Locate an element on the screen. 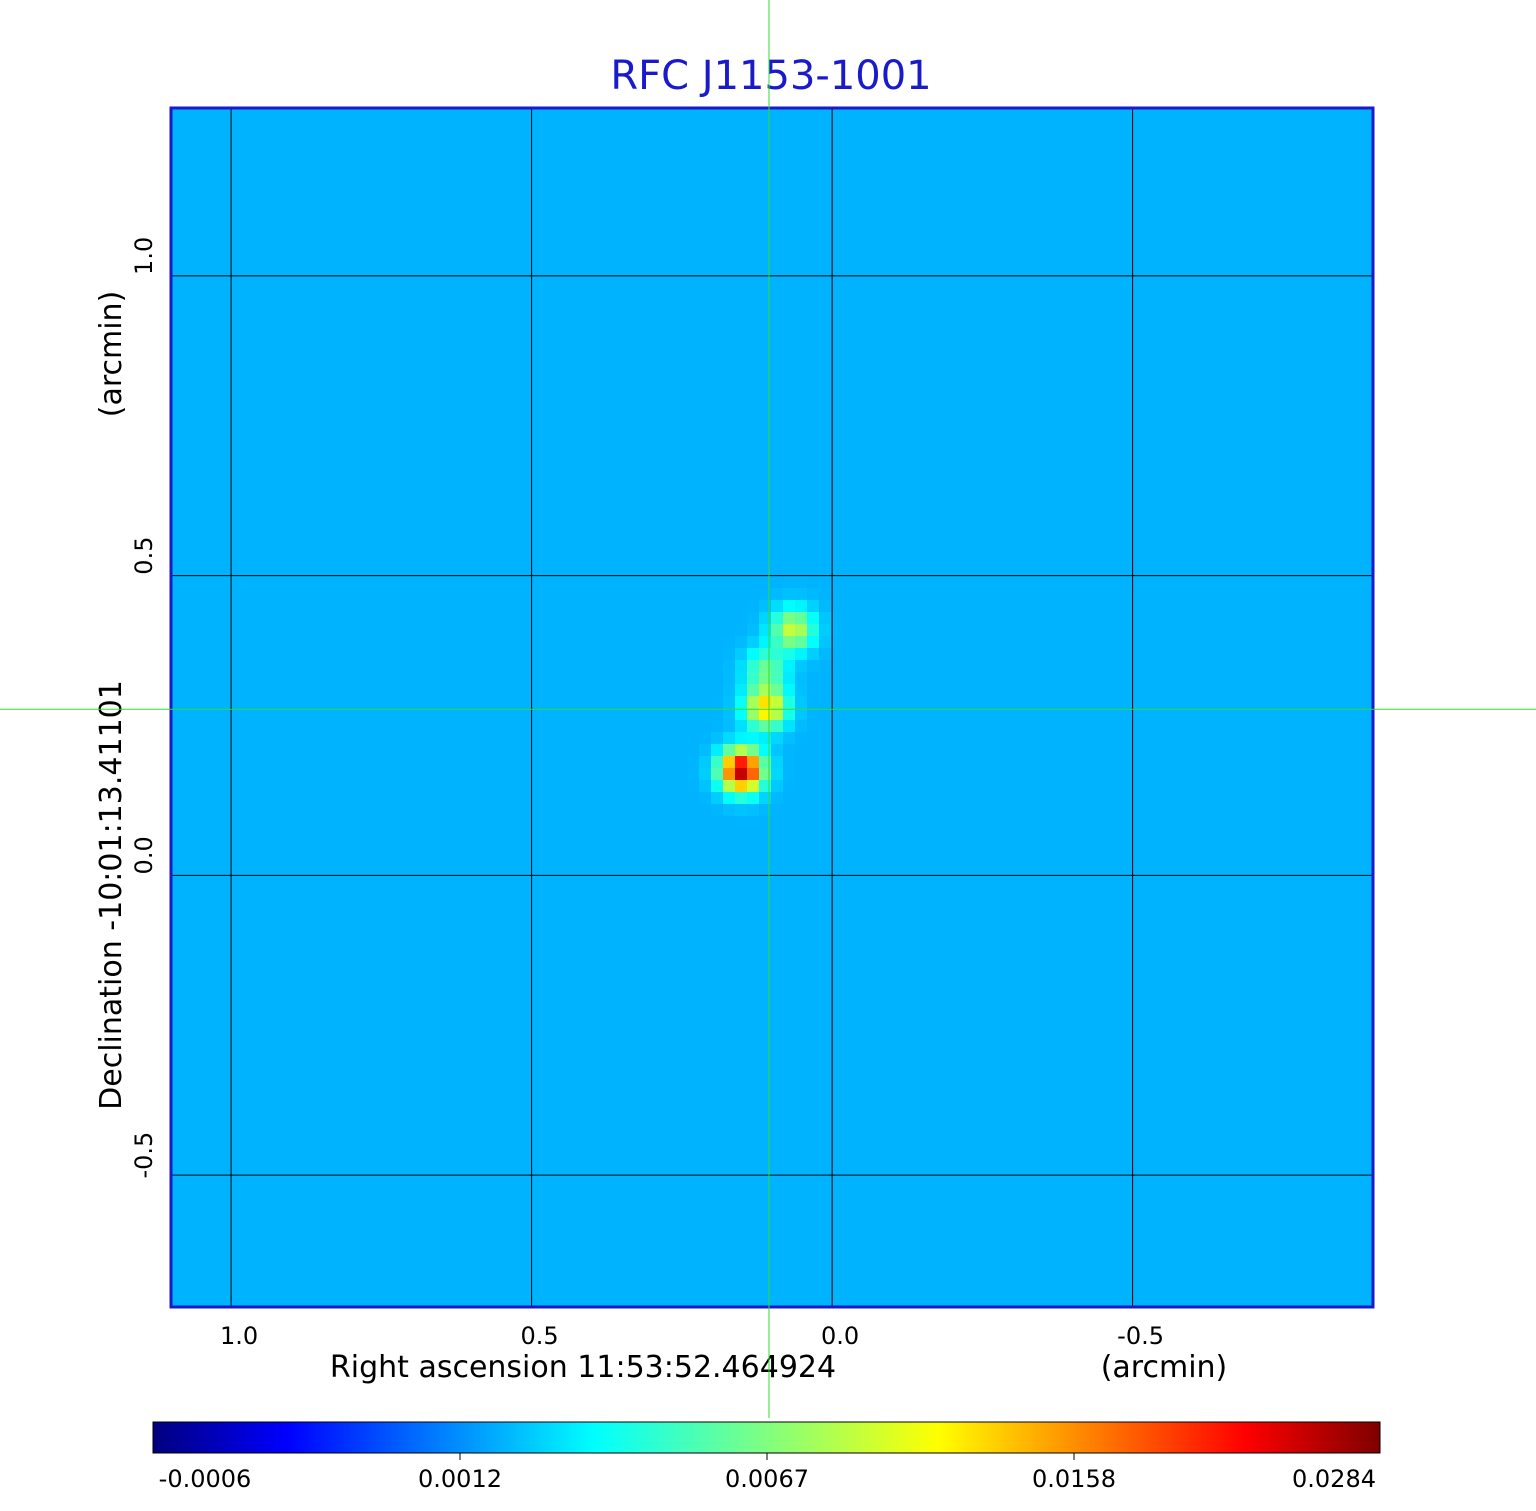  y-tick-label: 1.0 is located at coordinates (144, 256).